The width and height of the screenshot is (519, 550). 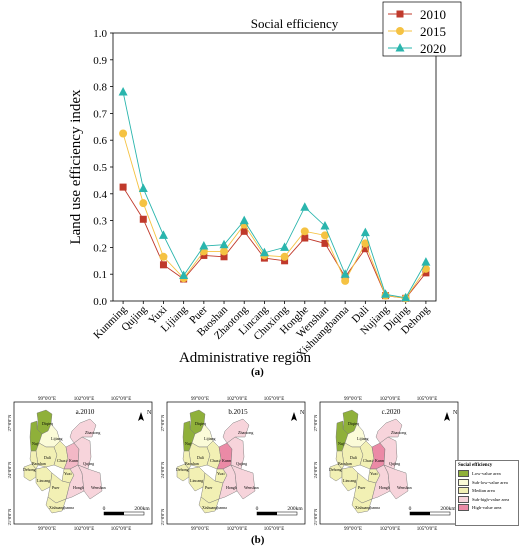 I want to click on latitude-coordinate: 24°0'0"N, so click(x=315, y=469).